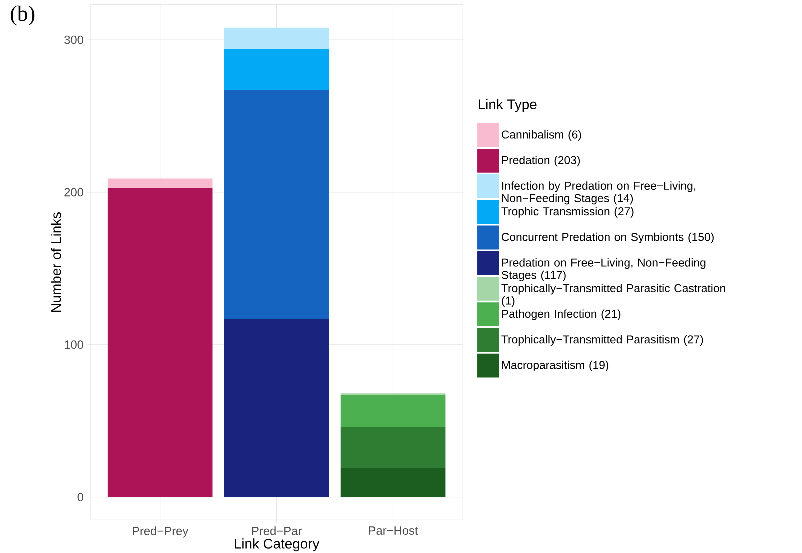  What do you see at coordinates (603, 340) in the screenshot?
I see `legend-label: Trophically−Transmitted Parasitism (27)` at bounding box center [603, 340].